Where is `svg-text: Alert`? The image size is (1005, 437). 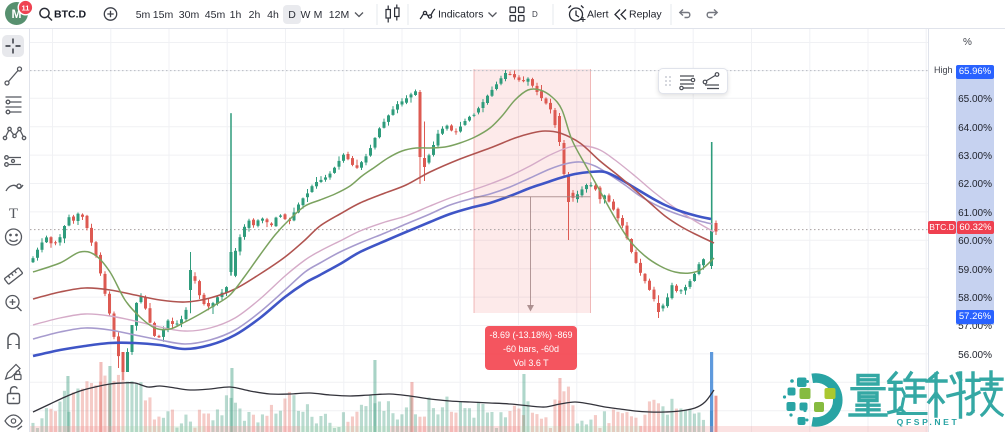
svg-text: Alert is located at coordinates (598, 15).